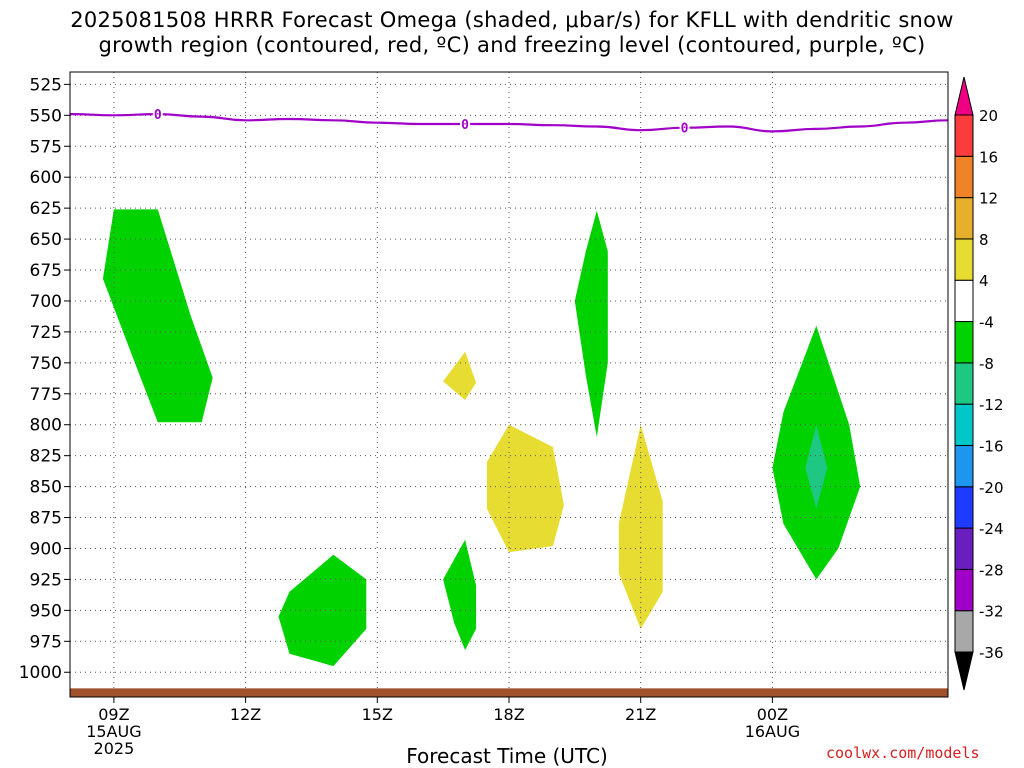  I want to click on x-axis-label: Forecast Time (UTC), so click(507, 756).